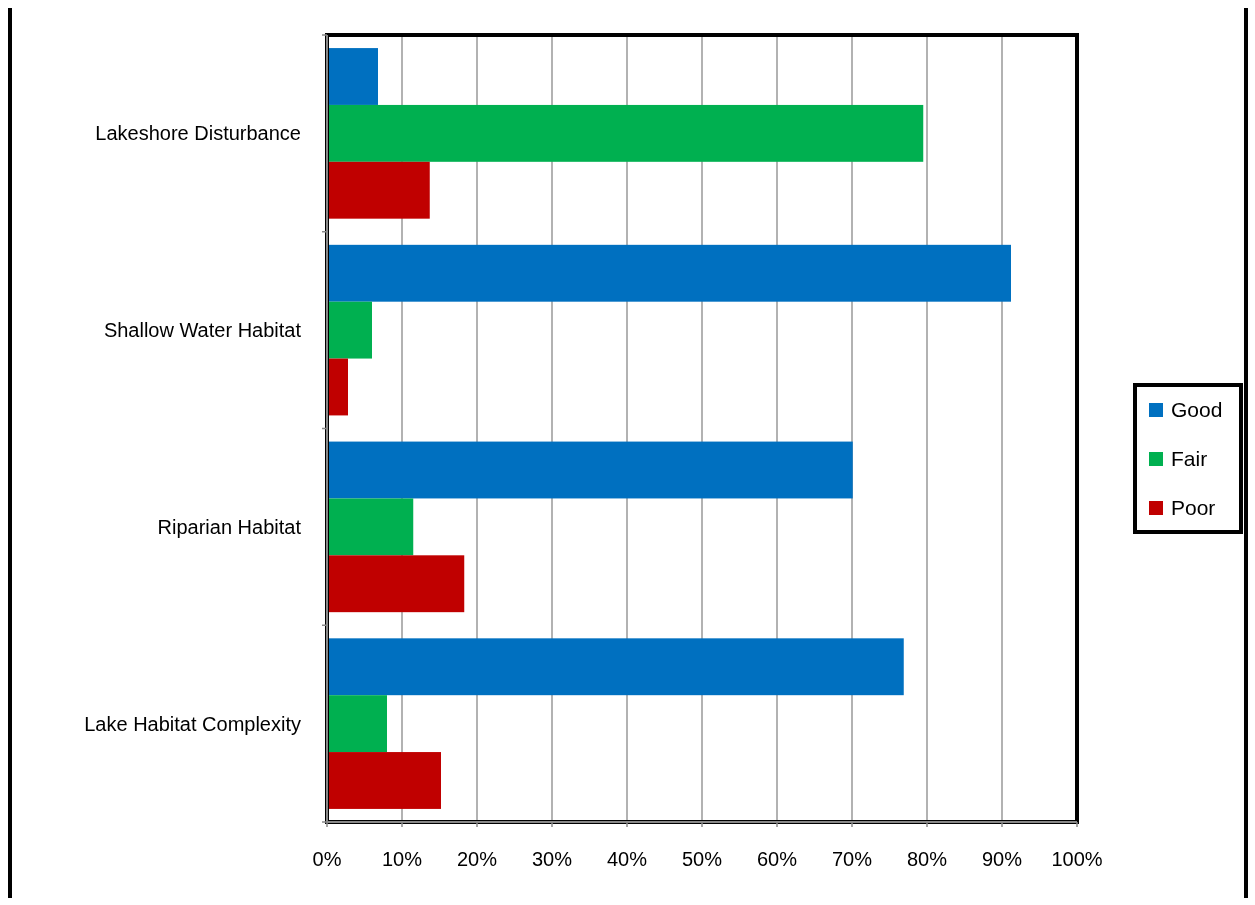 This screenshot has width=1255, height=905. What do you see at coordinates (1197, 409) in the screenshot?
I see `legend-label: Good` at bounding box center [1197, 409].